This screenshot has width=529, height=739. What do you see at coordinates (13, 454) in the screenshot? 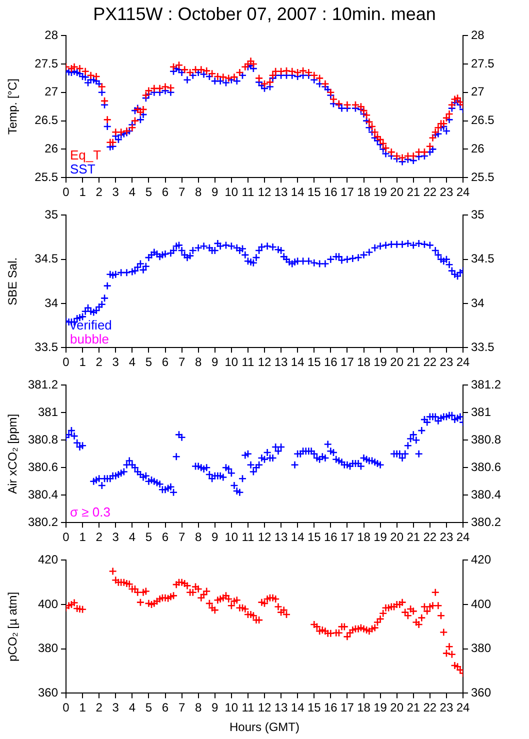
I see `y-axis-title: Air xCO₂ [ppm]` at bounding box center [13, 454].